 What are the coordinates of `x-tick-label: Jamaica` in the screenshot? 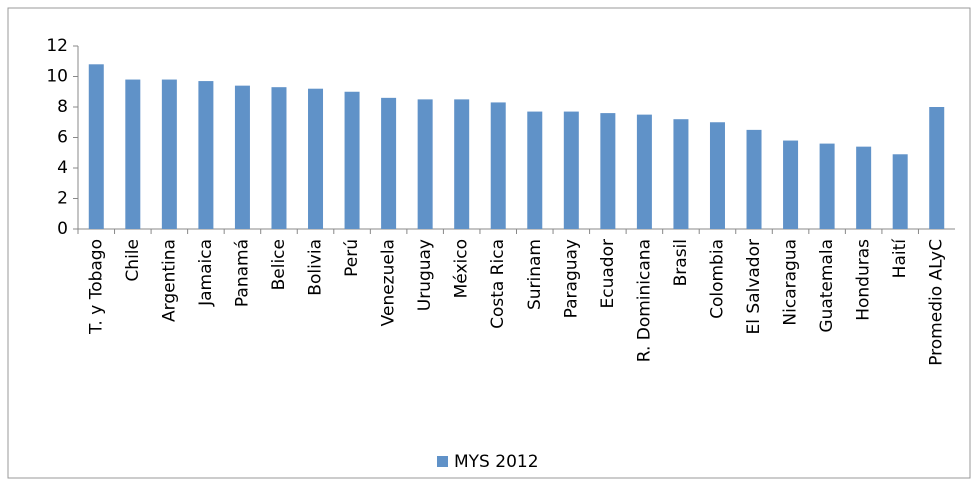 It's located at (206, 273).